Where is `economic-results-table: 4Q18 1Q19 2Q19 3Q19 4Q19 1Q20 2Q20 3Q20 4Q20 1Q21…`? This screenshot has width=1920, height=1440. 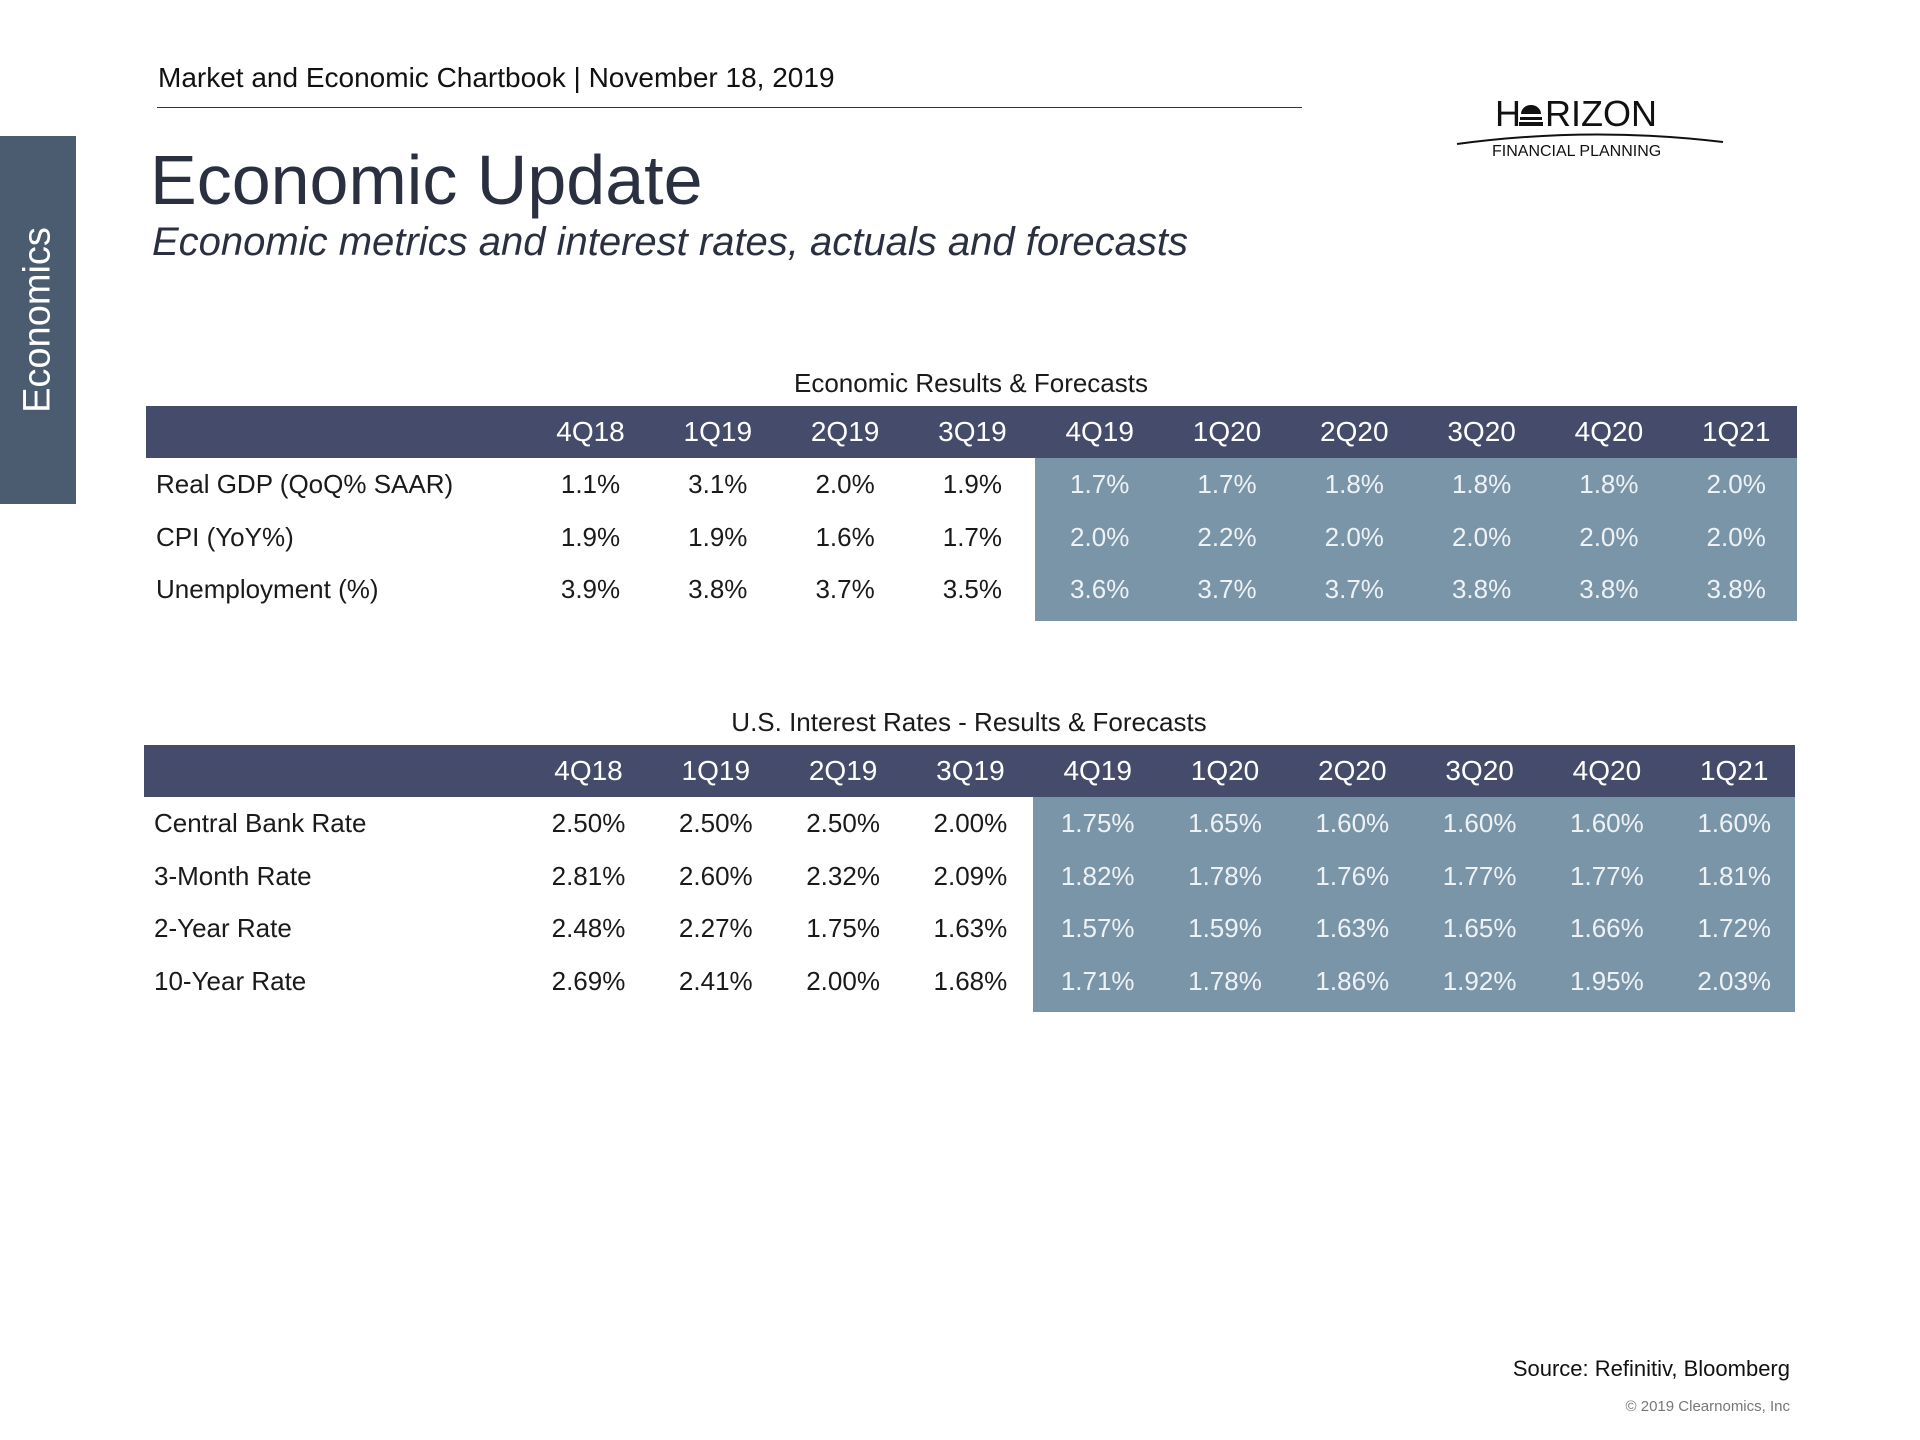
economic-results-table: 4Q18 1Q19 2Q19 3Q19 4Q19 1Q20 2Q20 3Q20 4Q20 1Q21… is located at coordinates (971, 513).